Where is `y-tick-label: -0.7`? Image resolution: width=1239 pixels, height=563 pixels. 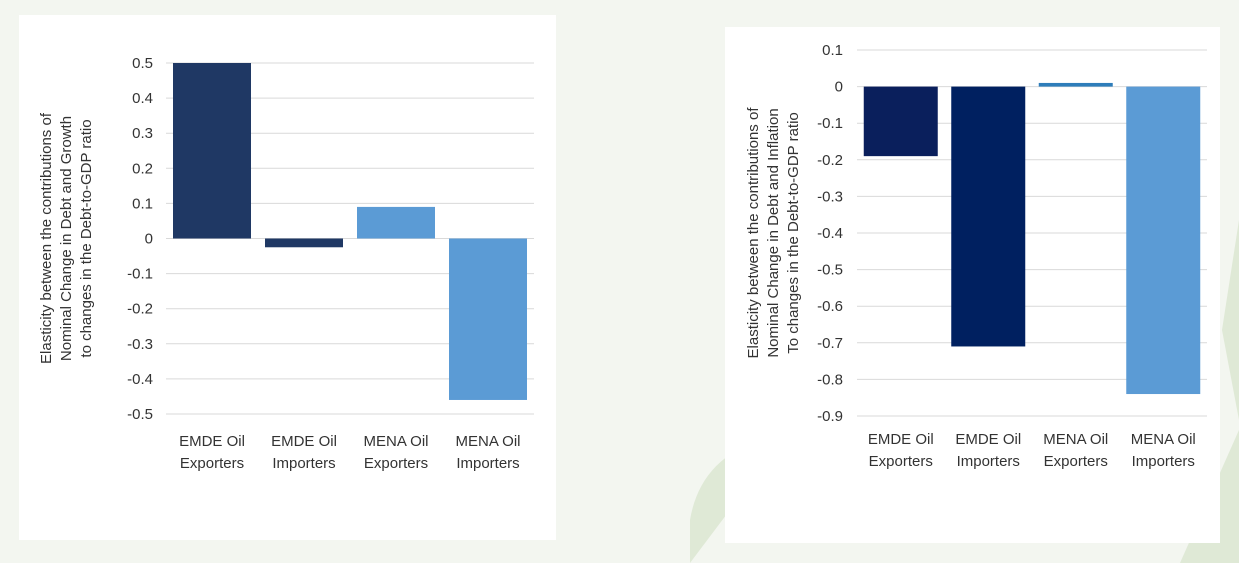
y-tick-label: -0.7 is located at coordinates (830, 343).